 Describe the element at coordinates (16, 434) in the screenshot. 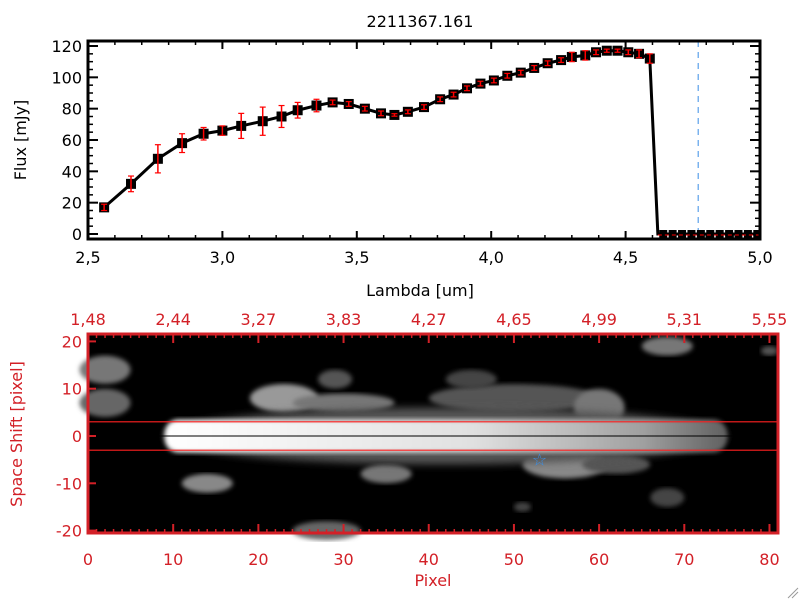

I see `heatmap-y-axis-label: Space Shift [pixel]` at that location.